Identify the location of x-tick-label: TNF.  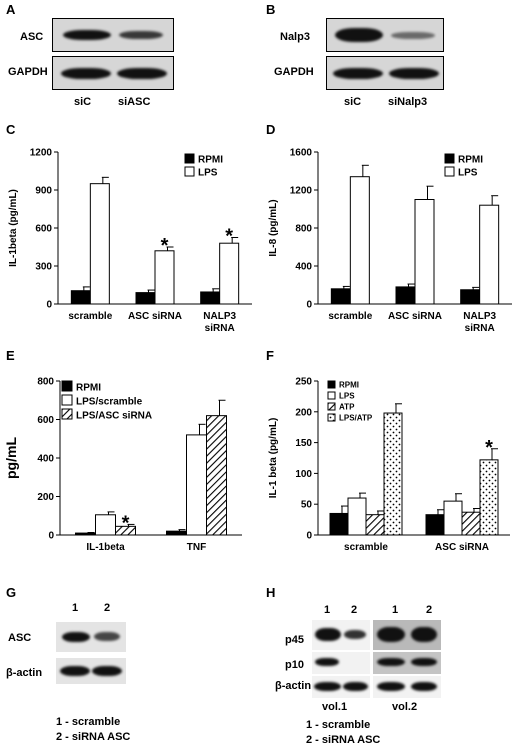
(196, 547).